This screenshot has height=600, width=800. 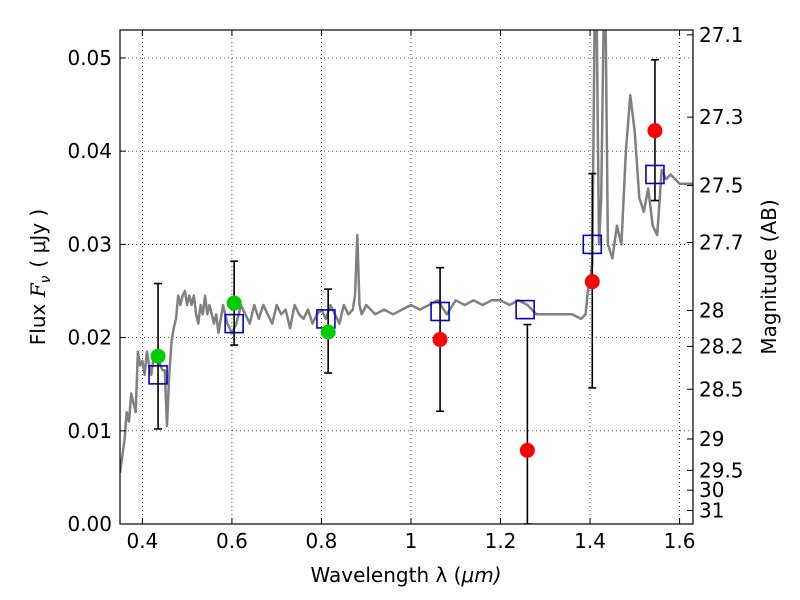 What do you see at coordinates (711, 511) in the screenshot?
I see `y2-tick-label: 31` at bounding box center [711, 511].